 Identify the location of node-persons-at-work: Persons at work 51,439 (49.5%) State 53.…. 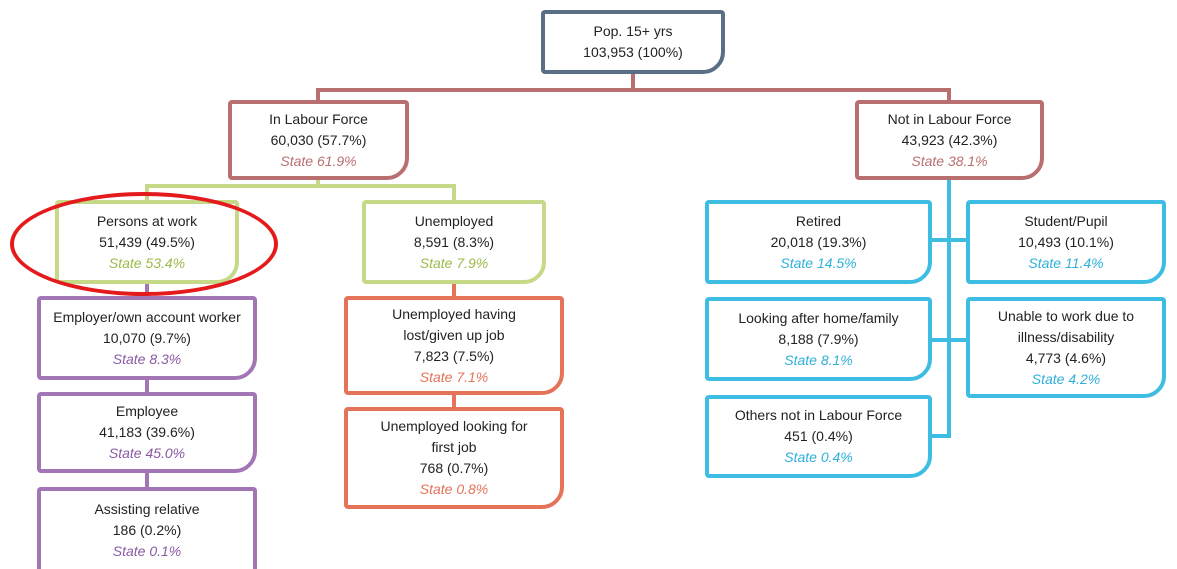
(147, 242).